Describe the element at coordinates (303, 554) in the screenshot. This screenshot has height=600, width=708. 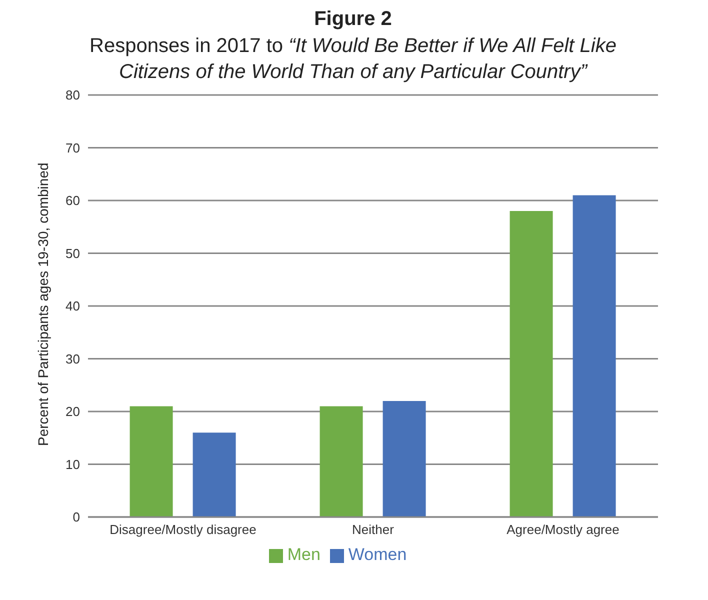
I see `legend-label: Men` at that location.